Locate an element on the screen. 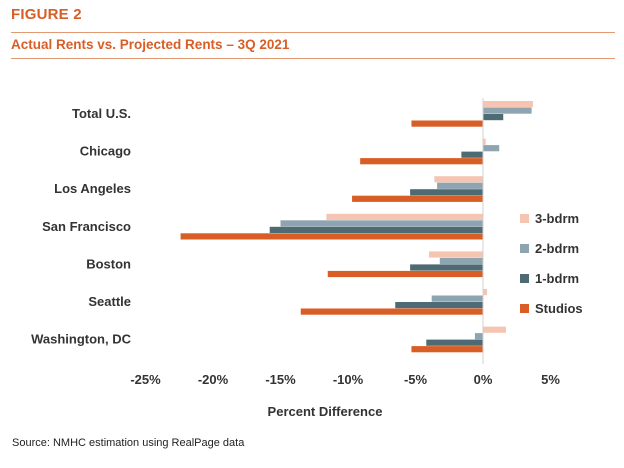 The width and height of the screenshot is (624, 468). bar-studios-boston is located at coordinates (405, 274).